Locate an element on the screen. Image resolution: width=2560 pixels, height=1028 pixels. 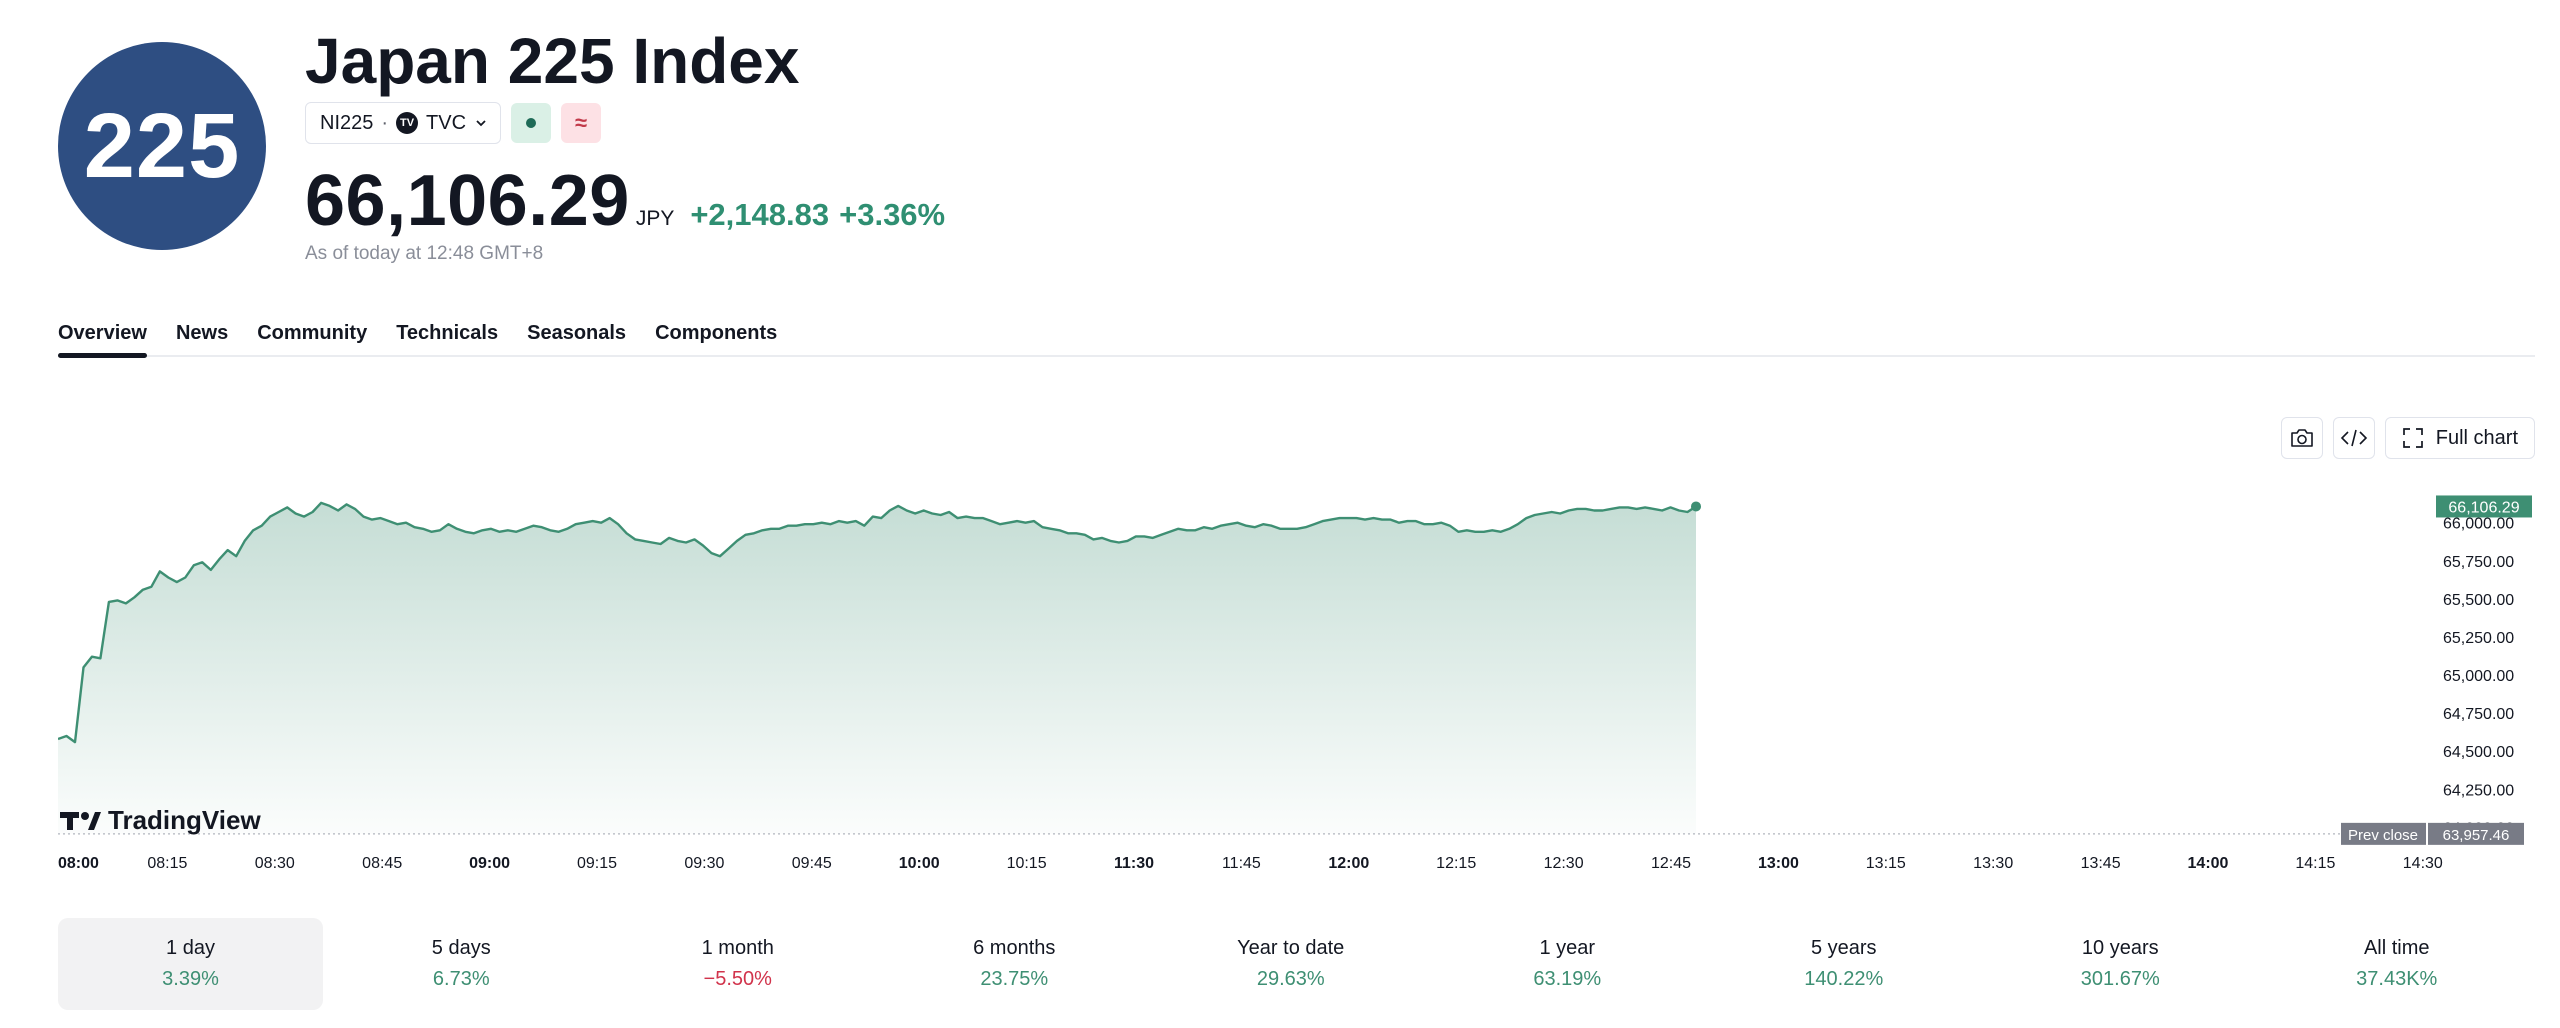
prev-close-label-bg is located at coordinates (2383, 833).